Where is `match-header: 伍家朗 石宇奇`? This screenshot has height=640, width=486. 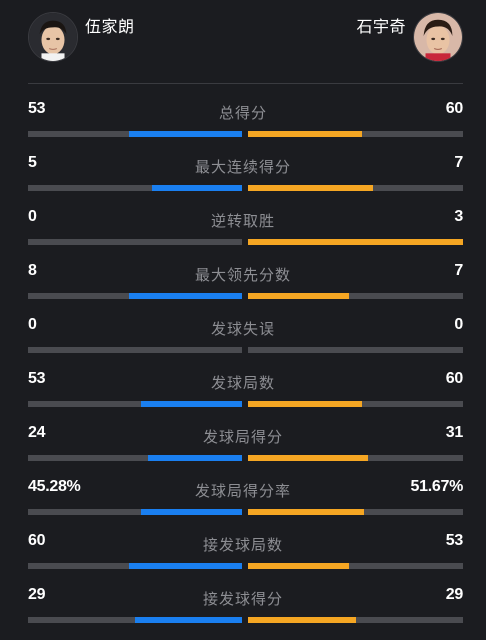 match-header: 伍家朗 石宇奇 is located at coordinates (243, 42).